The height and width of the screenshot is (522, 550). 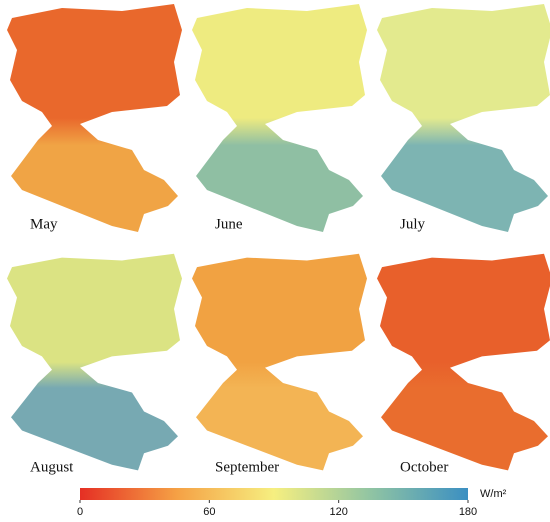 What do you see at coordinates (229, 224) in the screenshot?
I see `month-label: June` at bounding box center [229, 224].